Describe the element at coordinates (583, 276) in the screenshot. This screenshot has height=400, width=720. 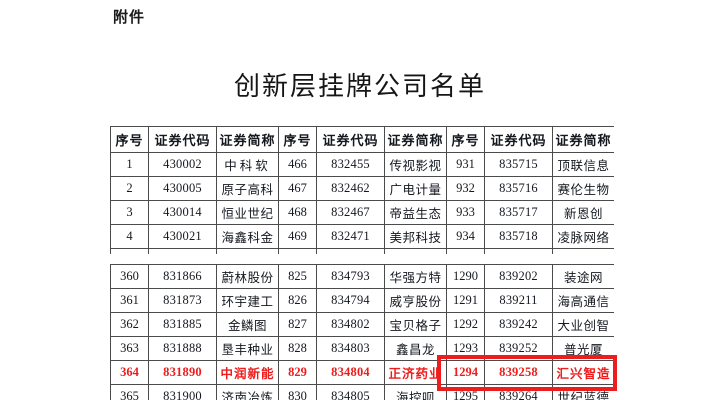
I see `cell-name: 装途网` at that location.